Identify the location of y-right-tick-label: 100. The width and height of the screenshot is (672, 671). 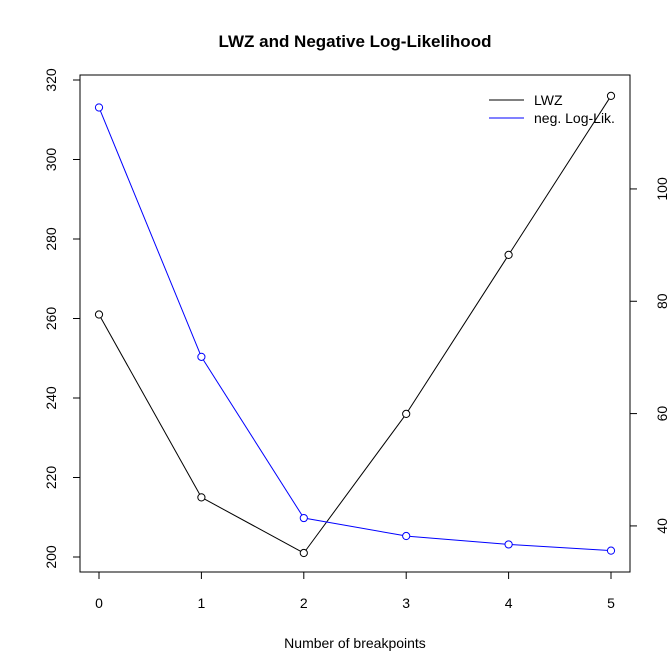
(662, 189).